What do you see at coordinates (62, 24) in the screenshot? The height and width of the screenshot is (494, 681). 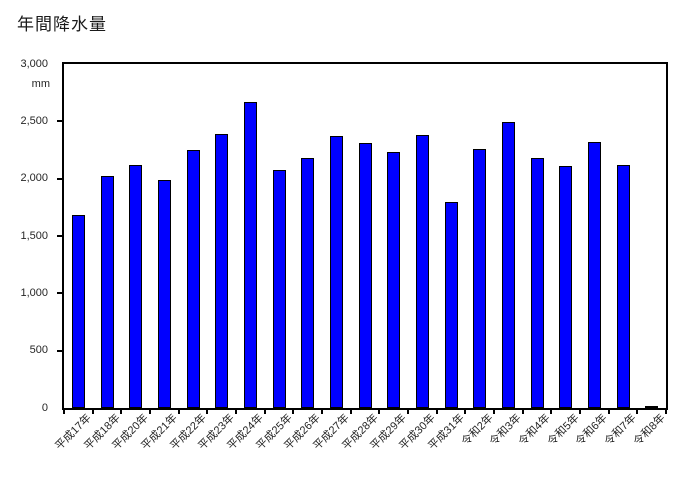 I see `chart-title: 年間降水量` at bounding box center [62, 24].